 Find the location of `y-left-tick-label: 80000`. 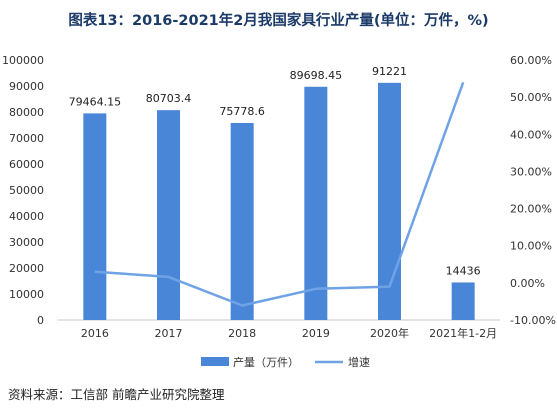

y-left-tick-label: 80000 is located at coordinates (26, 112).